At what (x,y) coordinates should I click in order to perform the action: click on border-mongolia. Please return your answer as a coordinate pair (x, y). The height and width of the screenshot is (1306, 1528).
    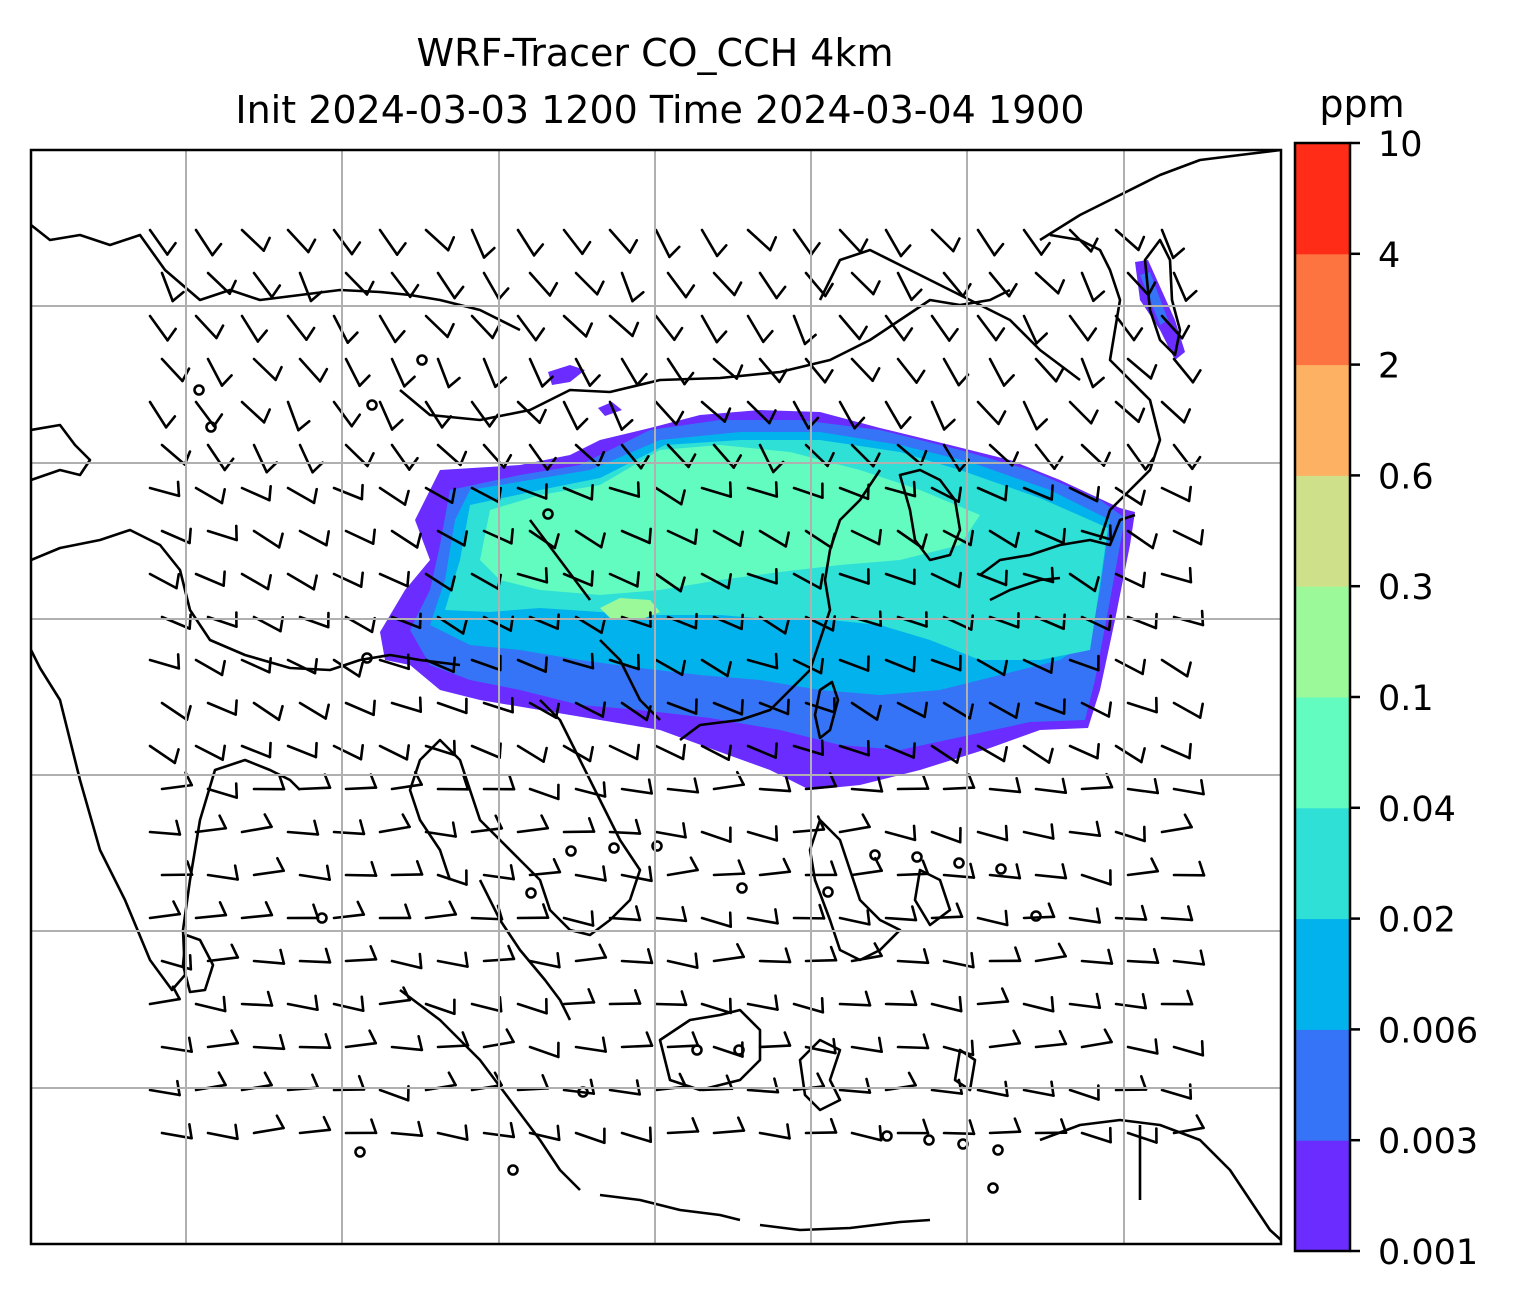
    Looking at the image, I should click on (705, 355).